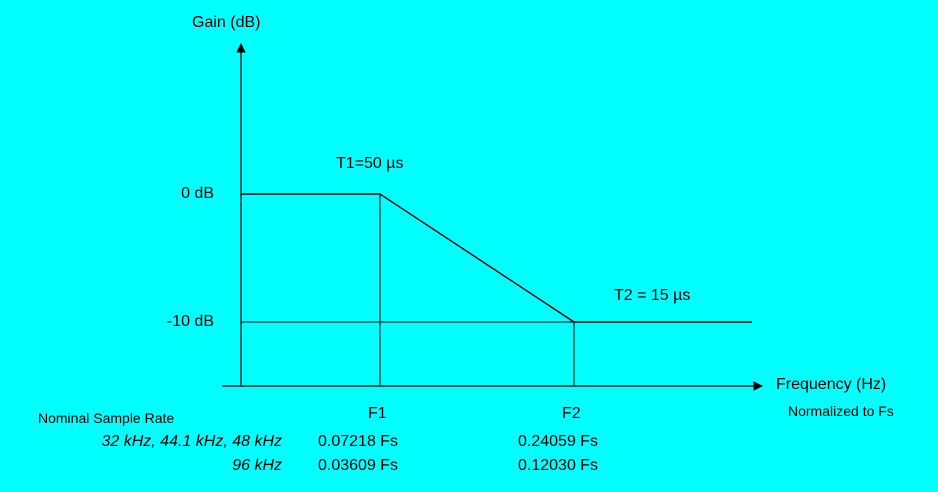 Image resolution: width=938 pixels, height=492 pixels. Describe the element at coordinates (652, 295) in the screenshot. I see `t2-annotation: T2 = 15 µs` at that location.